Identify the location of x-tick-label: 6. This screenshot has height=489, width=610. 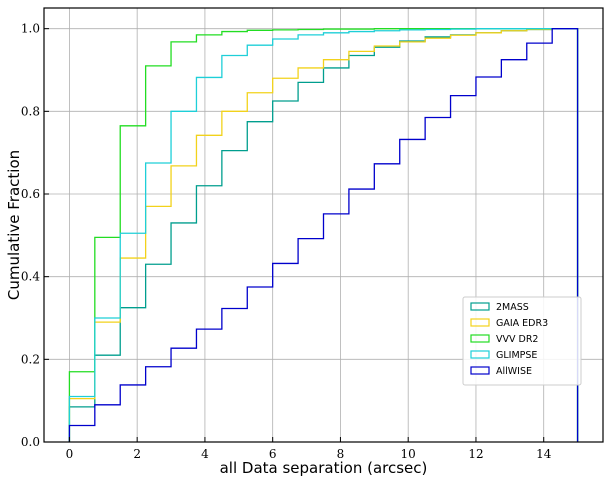
(273, 454).